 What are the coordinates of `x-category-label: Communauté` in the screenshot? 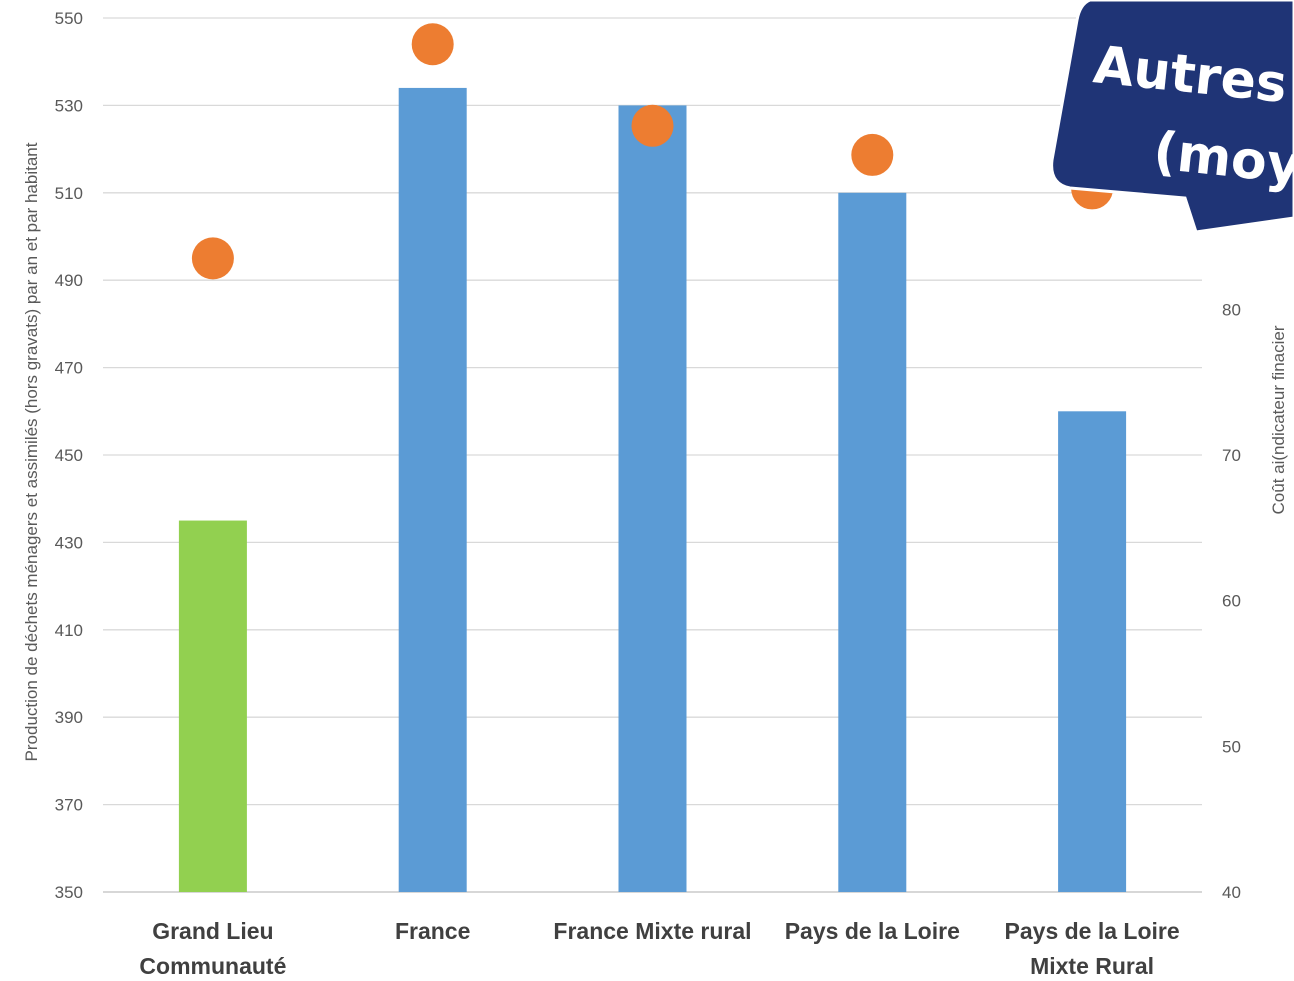 It's located at (212, 966).